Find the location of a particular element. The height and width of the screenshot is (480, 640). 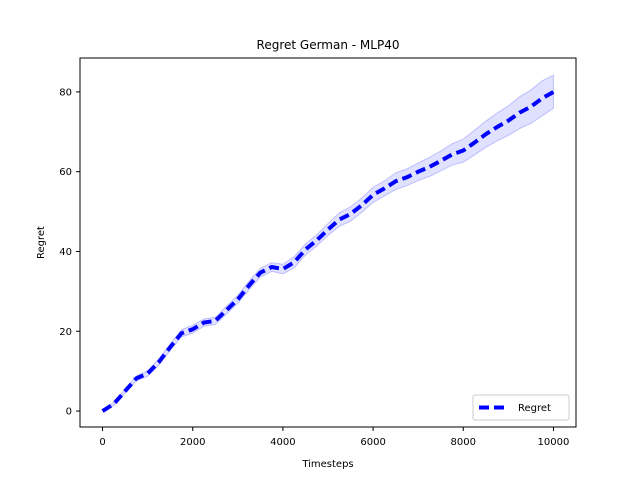

y-axis: 0 20 40 60 80 is located at coordinates (69, 252).